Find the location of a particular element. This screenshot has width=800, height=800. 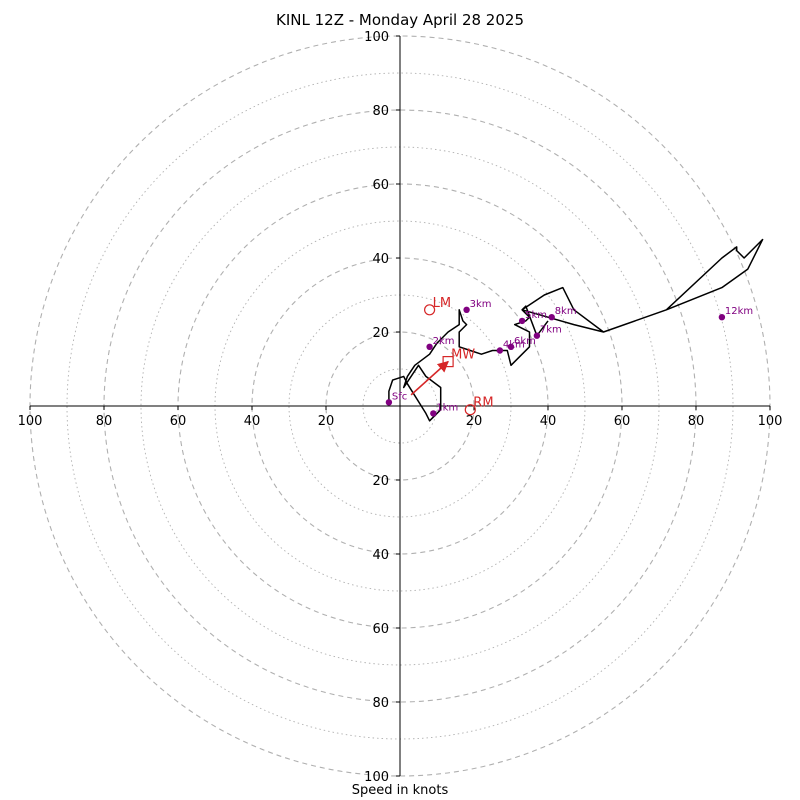

storm-marker-lm is located at coordinates (430, 310).